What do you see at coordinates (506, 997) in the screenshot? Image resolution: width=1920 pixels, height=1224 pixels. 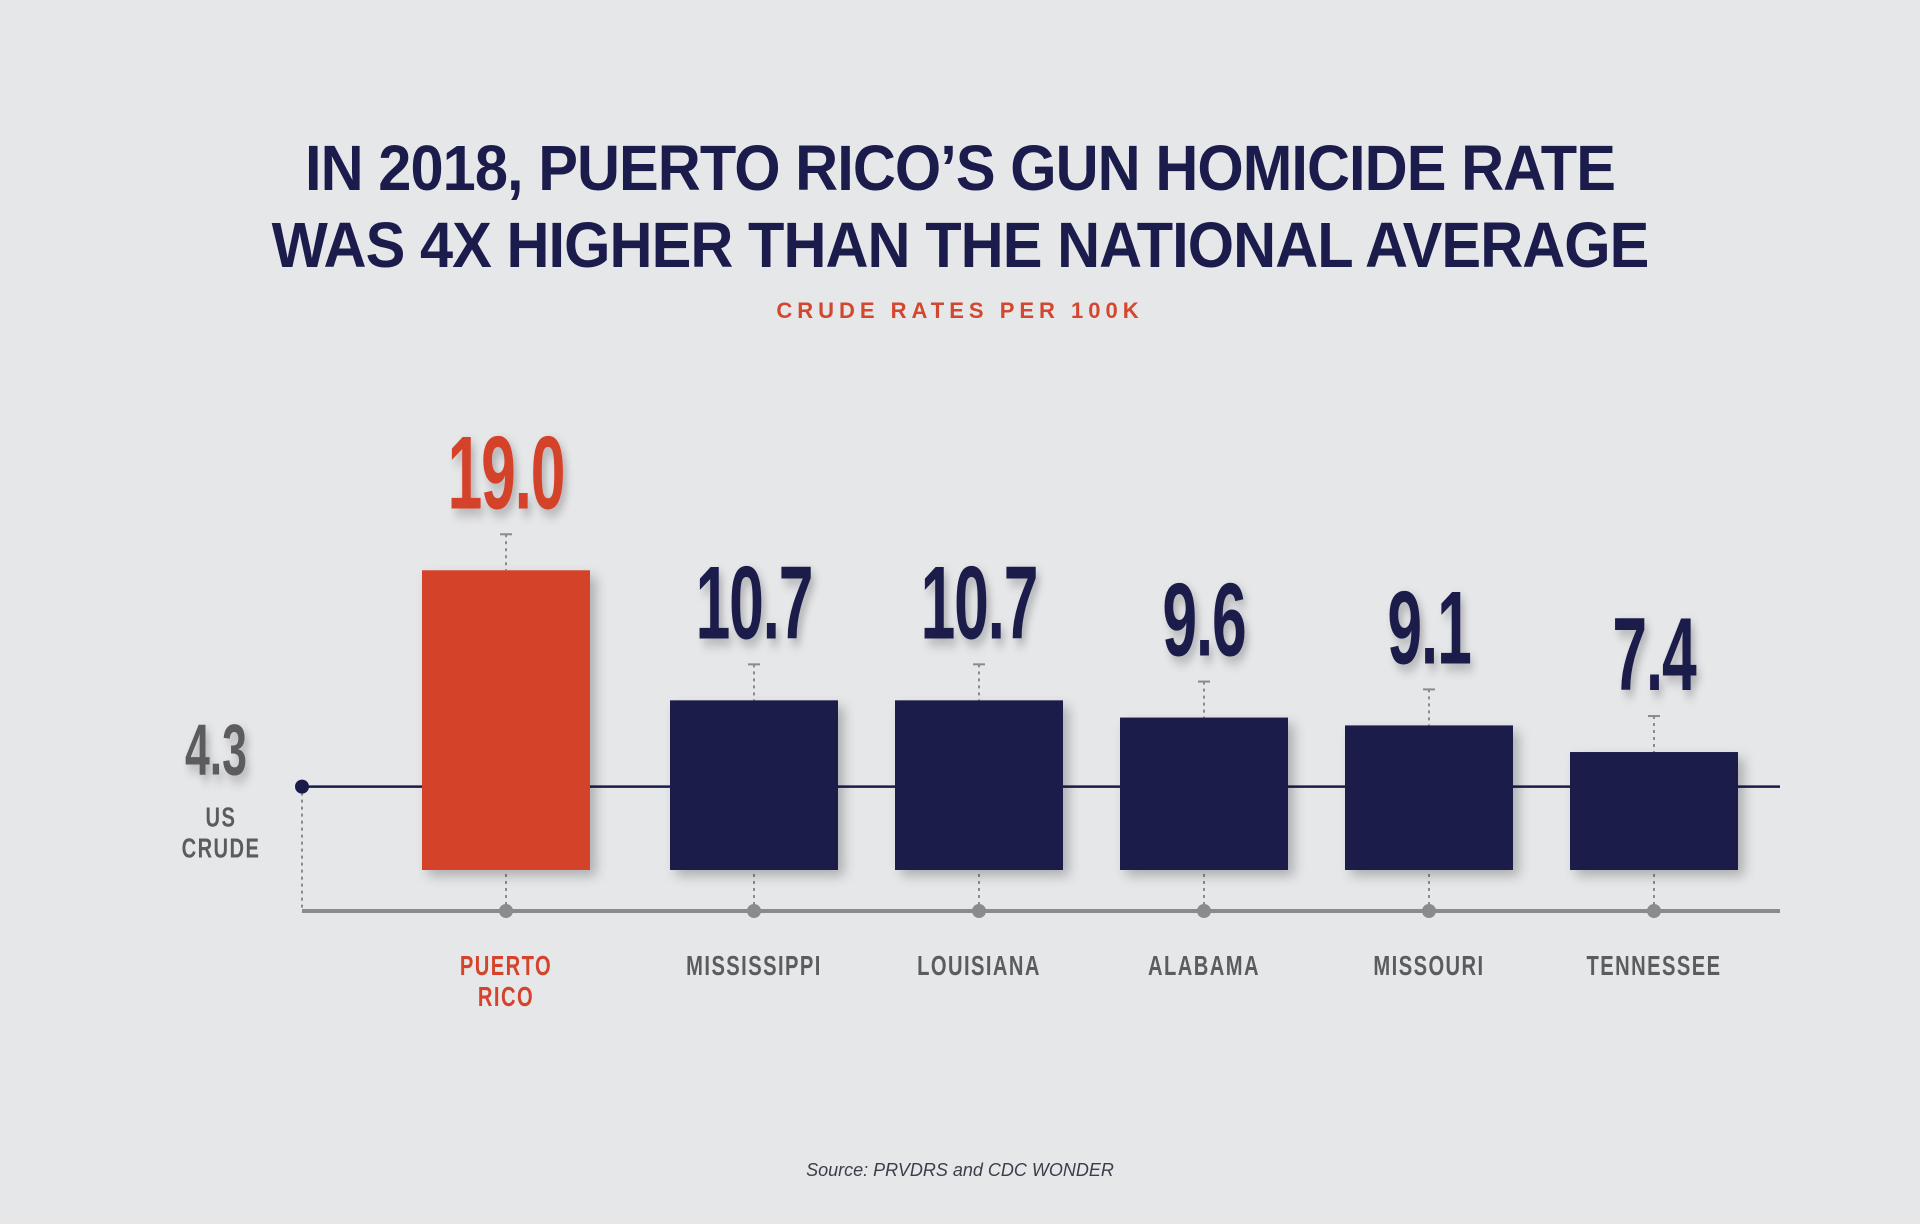 I see `category-label: RICO` at bounding box center [506, 997].